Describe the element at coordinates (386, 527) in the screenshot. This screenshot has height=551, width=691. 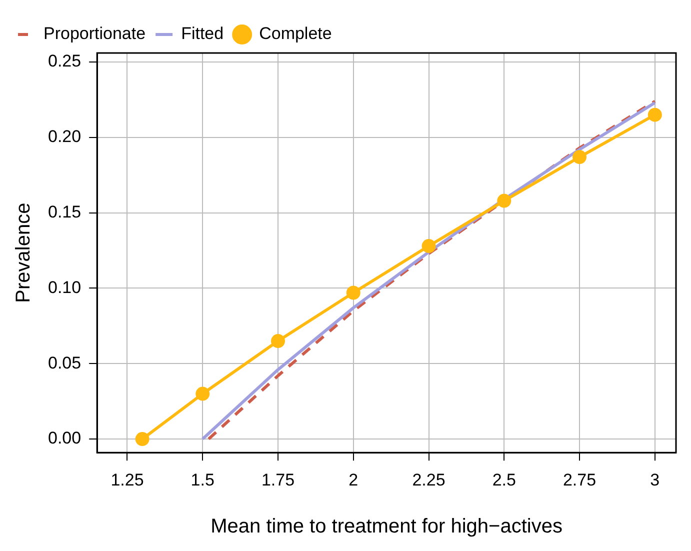
I see `x-axis-title: Mean time to treatment for high−actives` at that location.